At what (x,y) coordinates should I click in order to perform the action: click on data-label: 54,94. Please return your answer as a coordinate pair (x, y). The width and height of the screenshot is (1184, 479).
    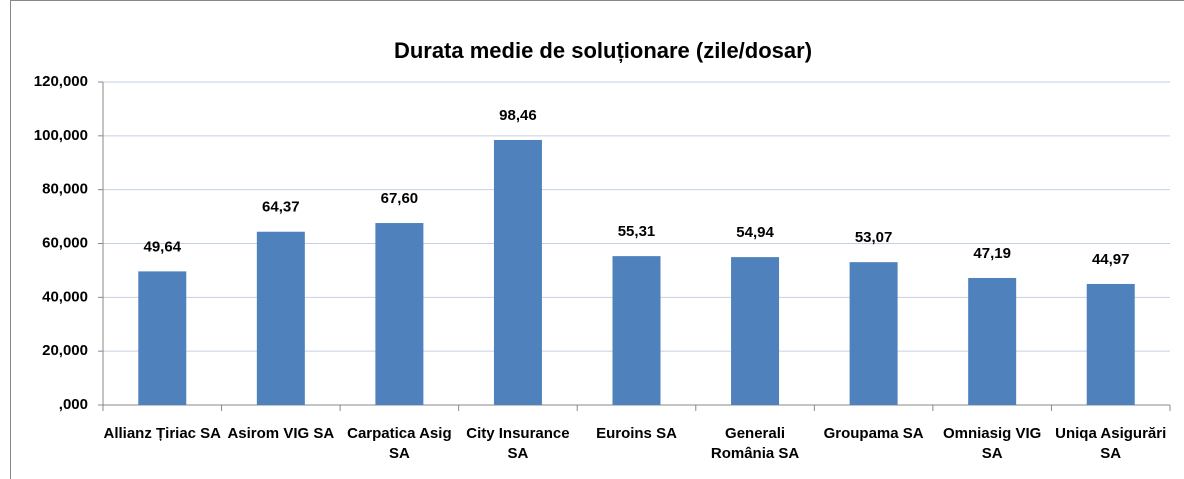
    Looking at the image, I should click on (755, 232).